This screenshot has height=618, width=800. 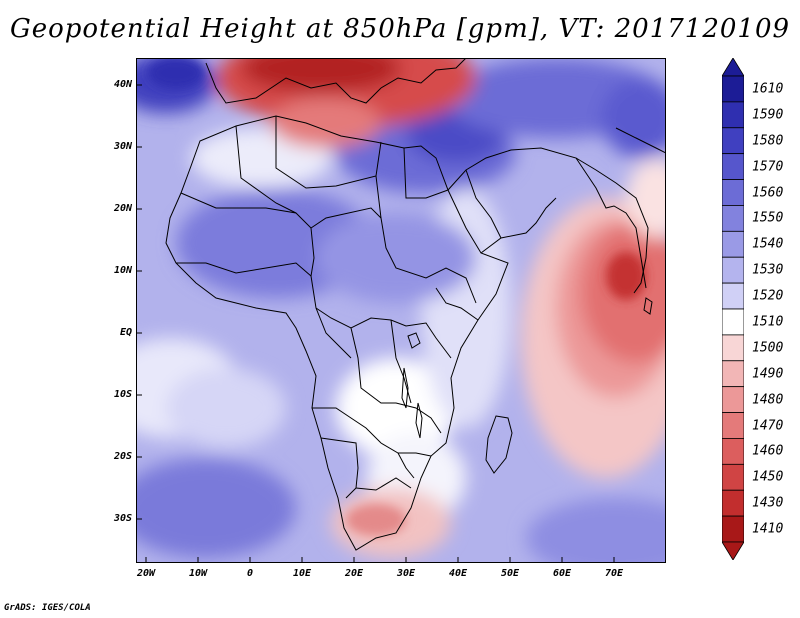 I want to click on lat-label-30n: 30N, so click(x=122, y=146).